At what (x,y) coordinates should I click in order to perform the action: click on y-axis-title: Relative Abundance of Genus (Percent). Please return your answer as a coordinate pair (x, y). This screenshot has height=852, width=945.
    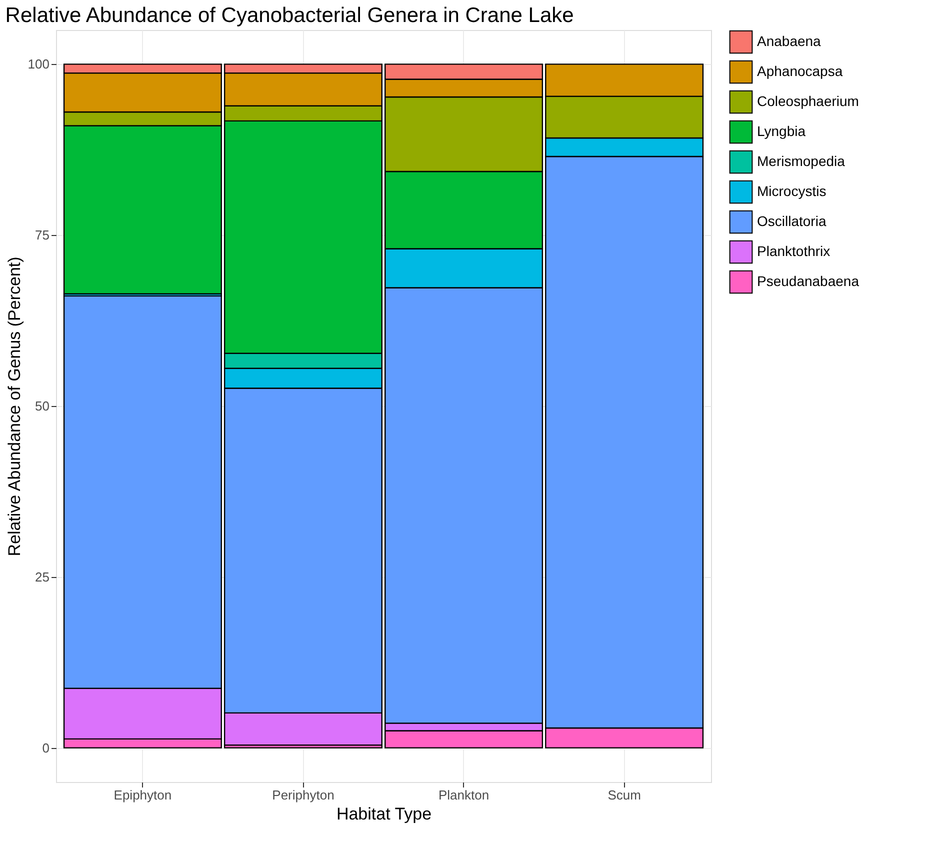
    Looking at the image, I should click on (14, 406).